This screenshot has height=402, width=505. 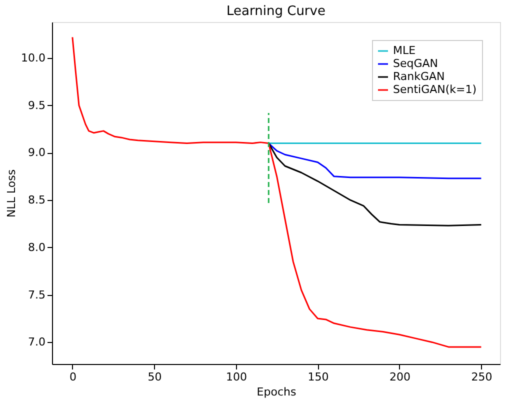 What do you see at coordinates (435, 89) in the screenshot?
I see `legend-label: SentiGAN(k=1)` at bounding box center [435, 89].